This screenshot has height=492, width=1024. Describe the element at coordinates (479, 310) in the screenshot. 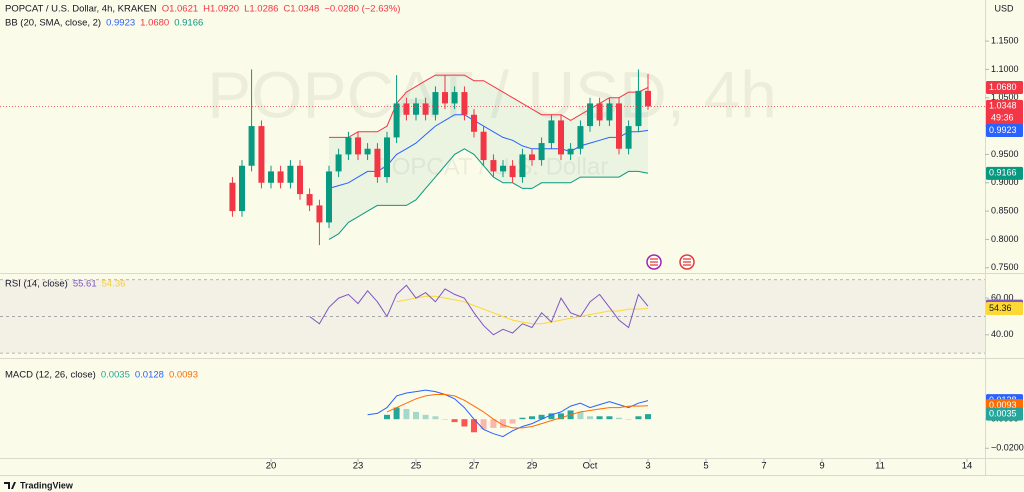

I see `rsi-line` at that location.